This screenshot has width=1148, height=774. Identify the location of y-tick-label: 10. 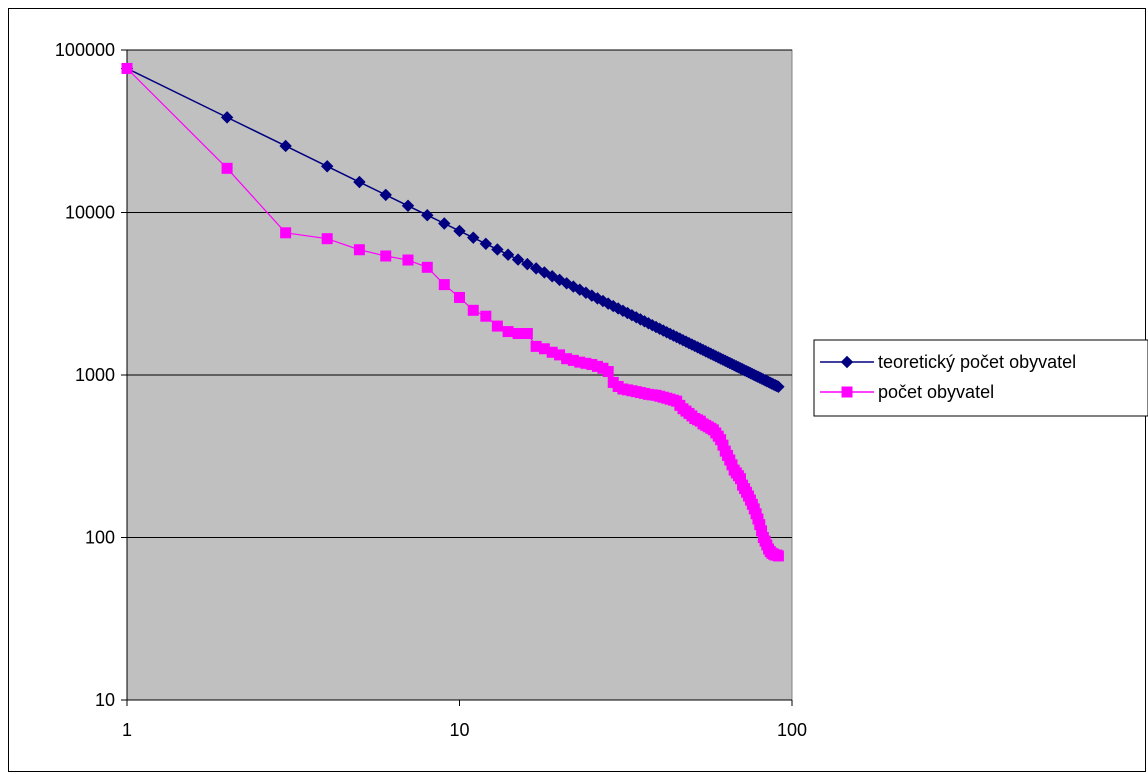
(105, 700).